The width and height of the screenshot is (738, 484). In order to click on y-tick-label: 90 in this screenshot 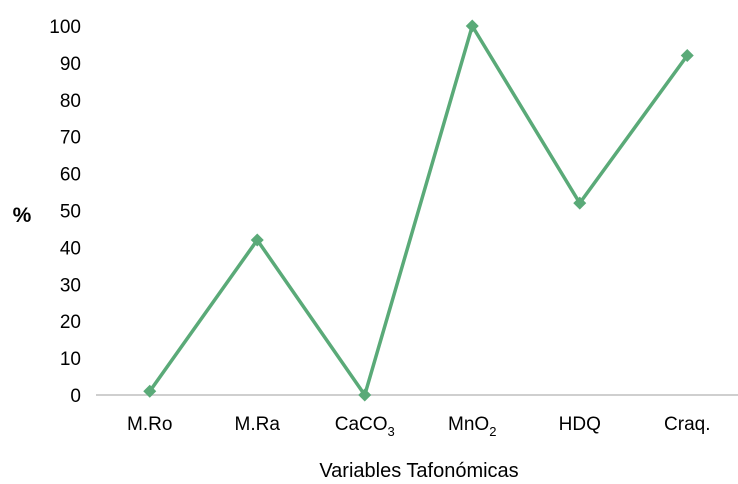, I will do `click(70, 64)`.